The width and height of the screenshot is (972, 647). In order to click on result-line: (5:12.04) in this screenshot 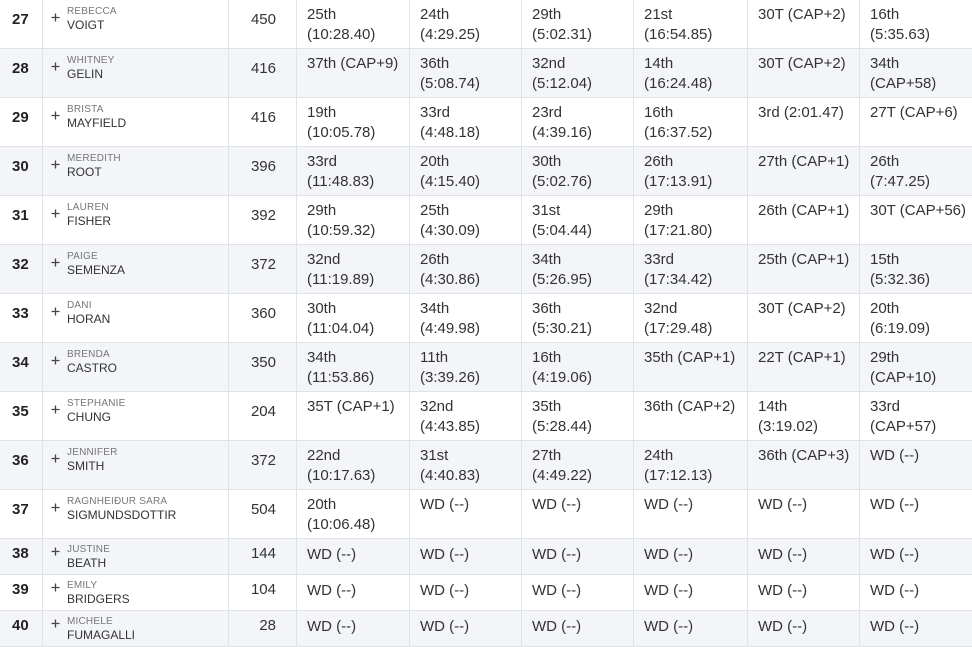, I will do `click(562, 83)`.